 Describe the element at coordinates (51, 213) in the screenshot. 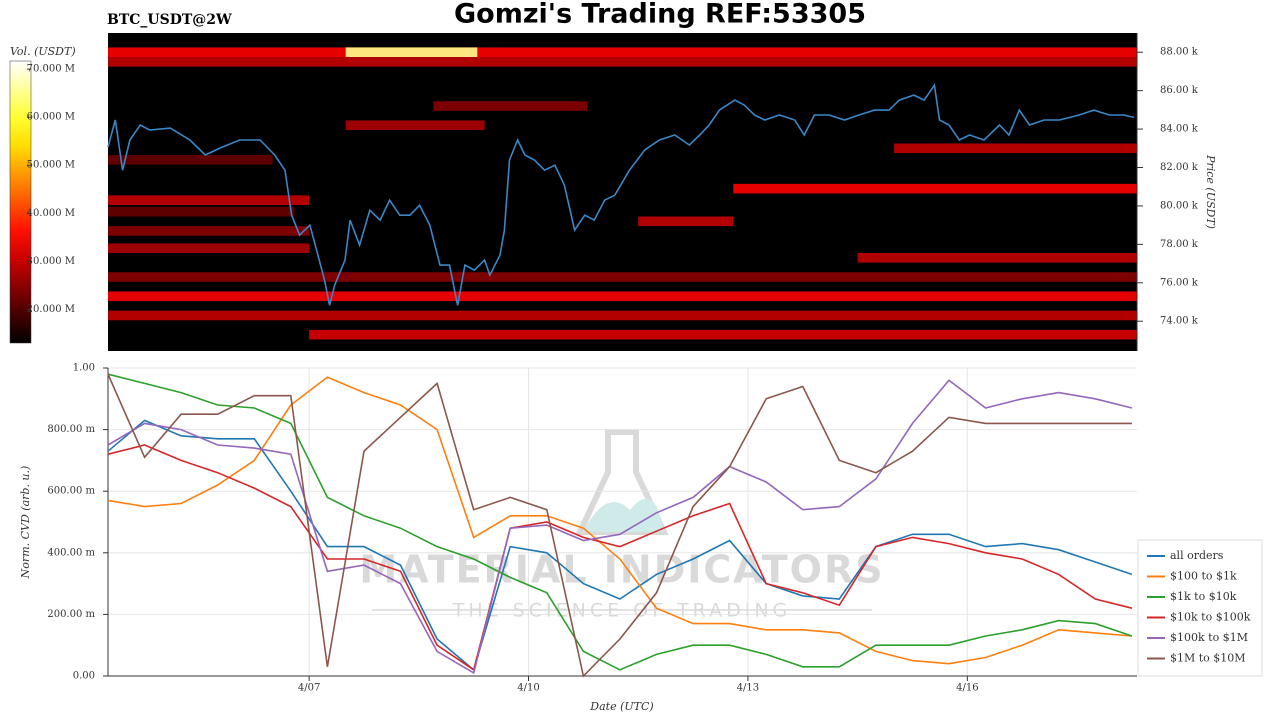

I see `colorbar-tick-label: 40.000 M` at that location.